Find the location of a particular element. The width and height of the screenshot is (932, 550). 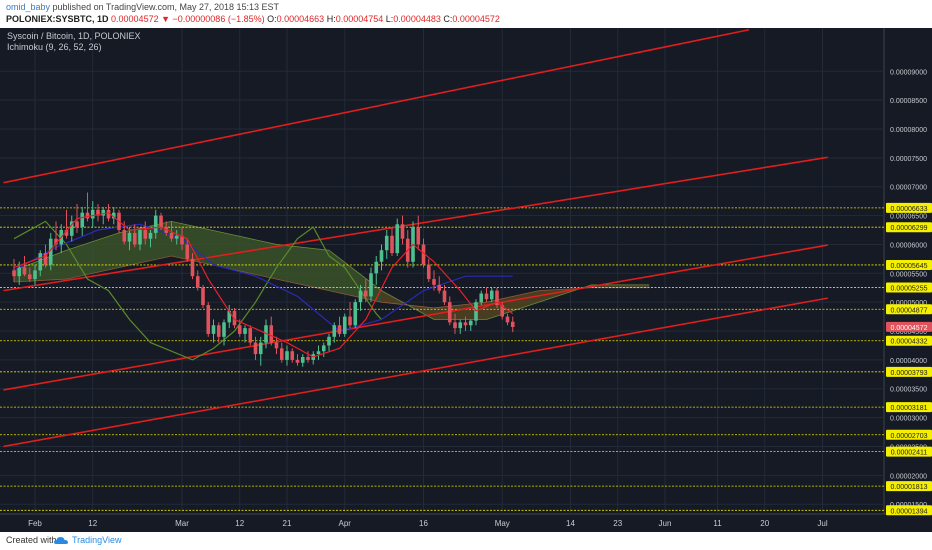

x-tick-label: 21 is located at coordinates (287, 523).